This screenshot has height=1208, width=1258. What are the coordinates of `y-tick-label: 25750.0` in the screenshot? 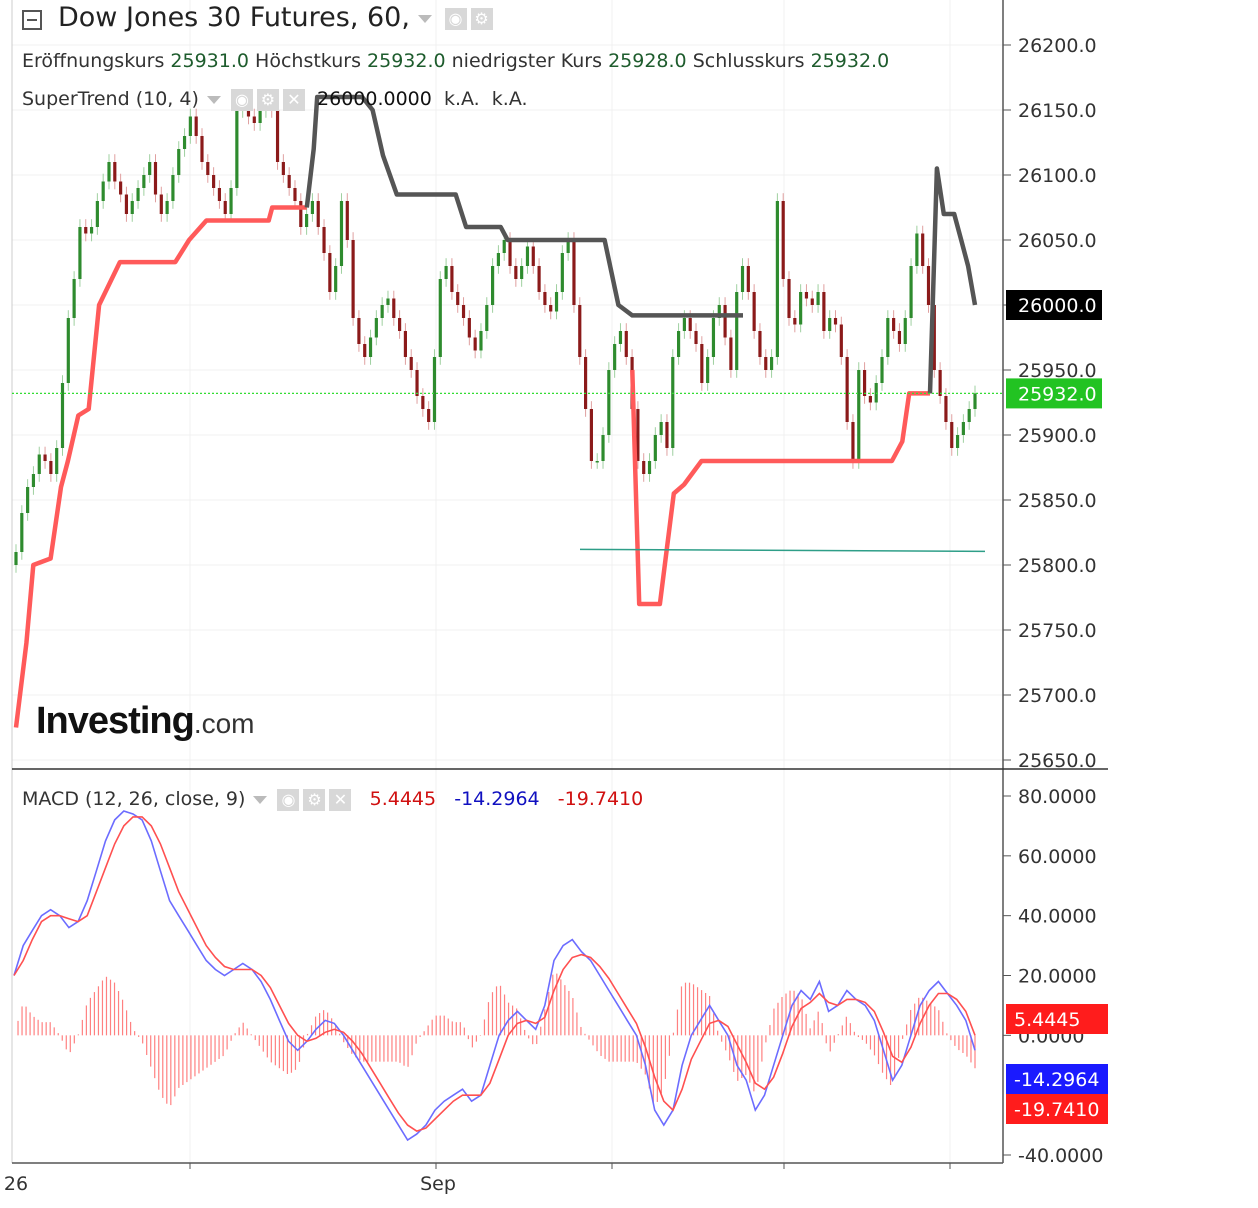 It's located at (1057, 631).